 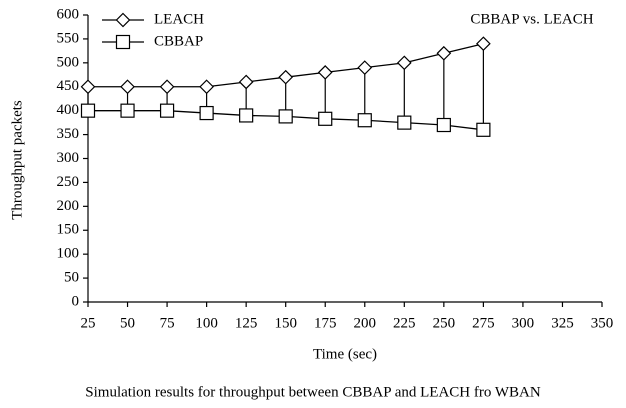 I want to click on x-tick-label: 275, so click(x=483, y=323).